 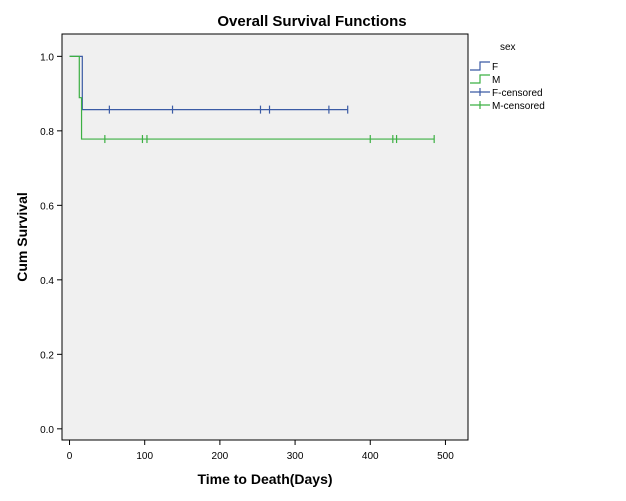 I want to click on y-axis-label: Cum Survival, so click(x=22, y=236).